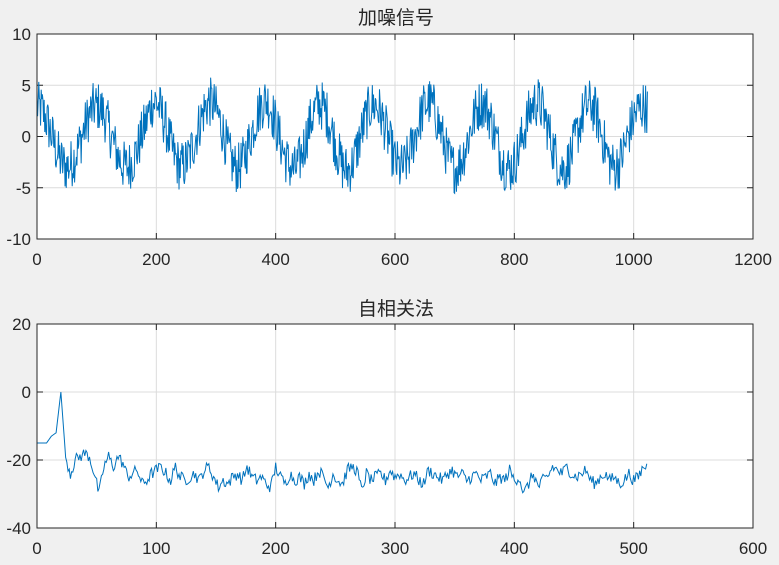 This screenshot has height=565, width=779. I want to click on bottom-x-tick-label: 0, so click(36, 548).